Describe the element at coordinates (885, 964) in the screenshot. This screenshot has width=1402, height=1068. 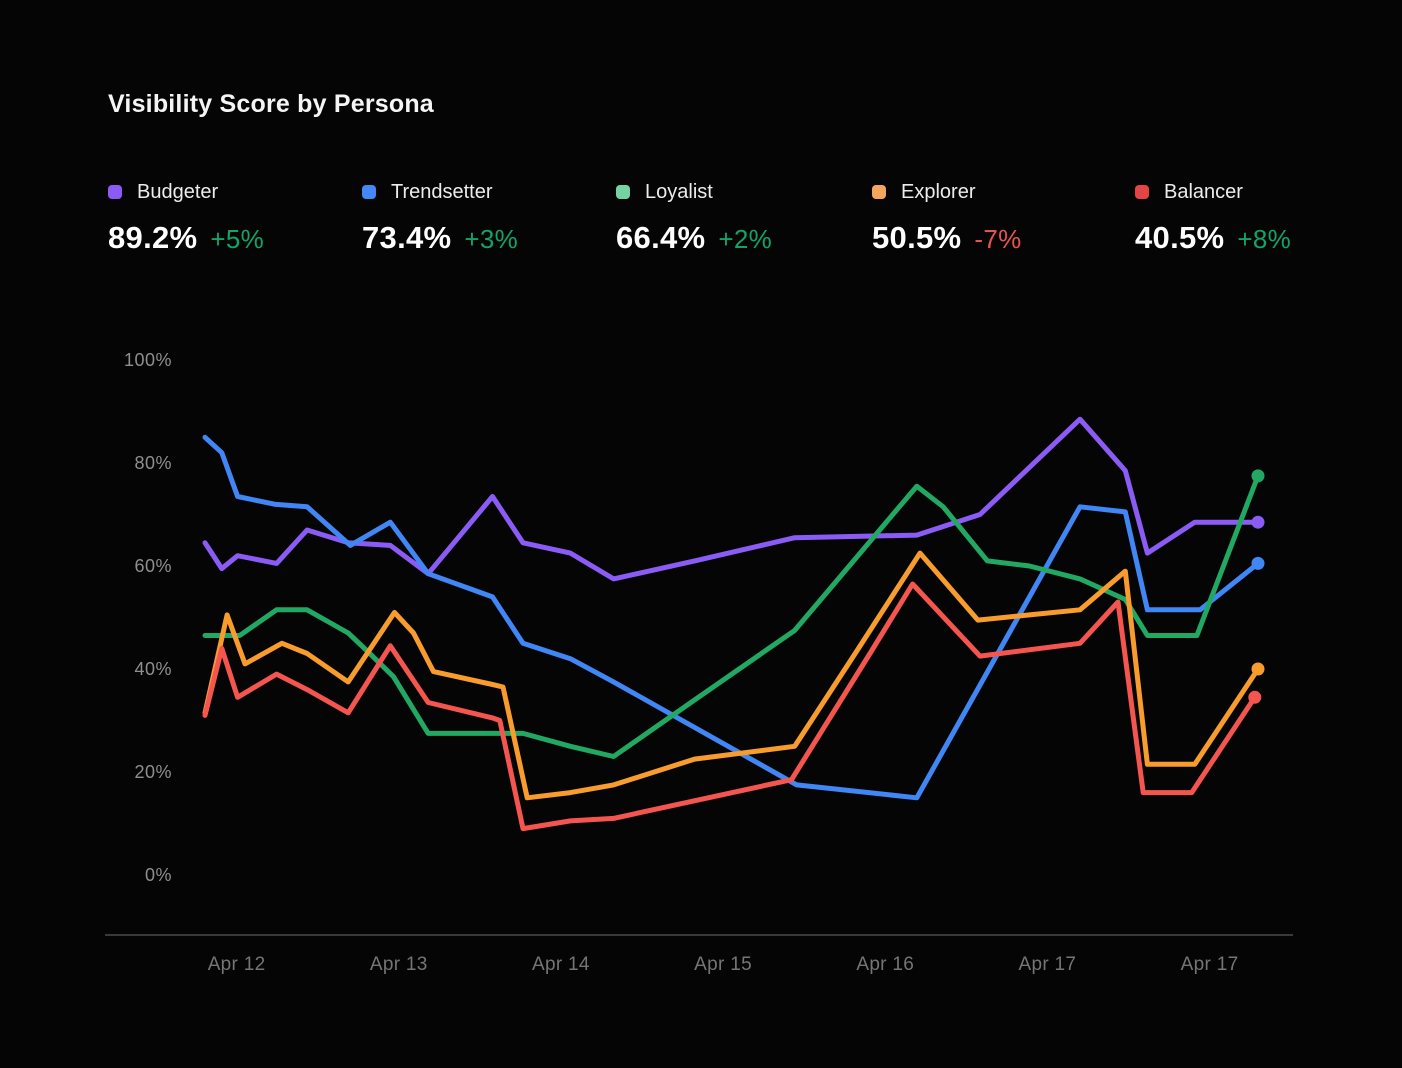
I see `x-tick-4: Apr 16` at that location.